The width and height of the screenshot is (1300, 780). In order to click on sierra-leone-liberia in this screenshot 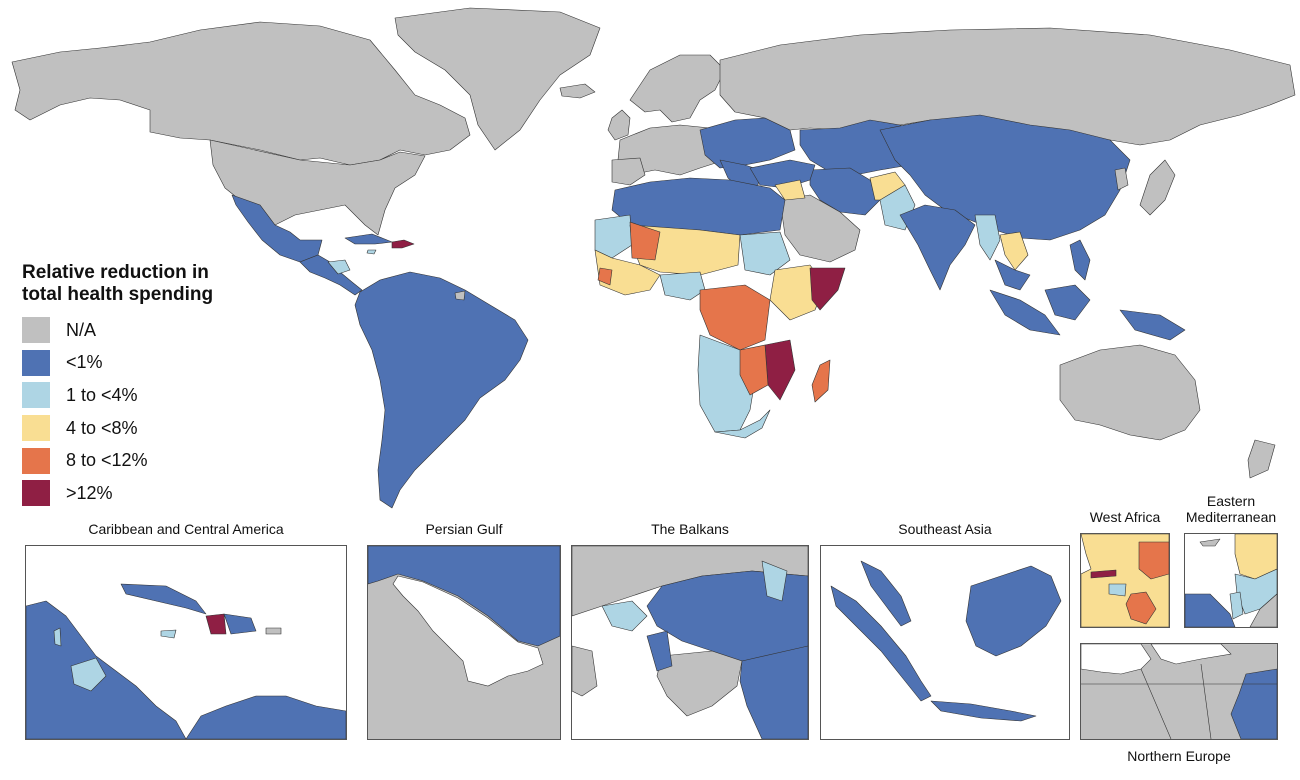, I will do `click(605, 276)`.